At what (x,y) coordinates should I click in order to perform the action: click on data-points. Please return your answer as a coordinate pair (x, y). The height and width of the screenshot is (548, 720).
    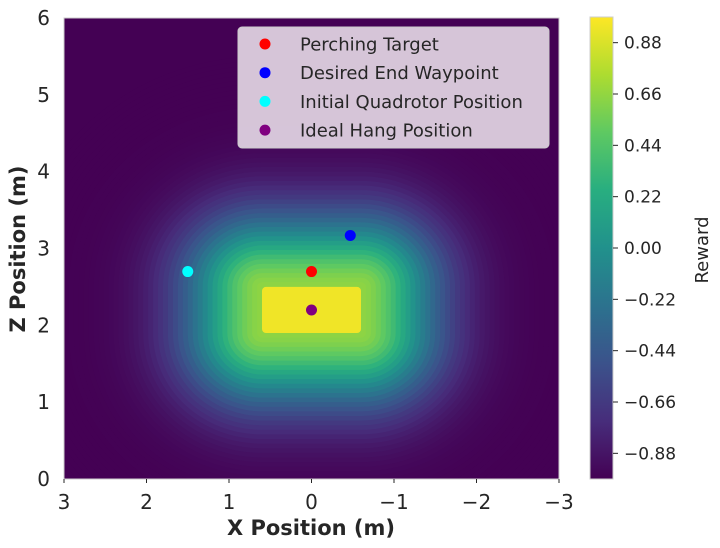
    Looking at the image, I should click on (269, 272).